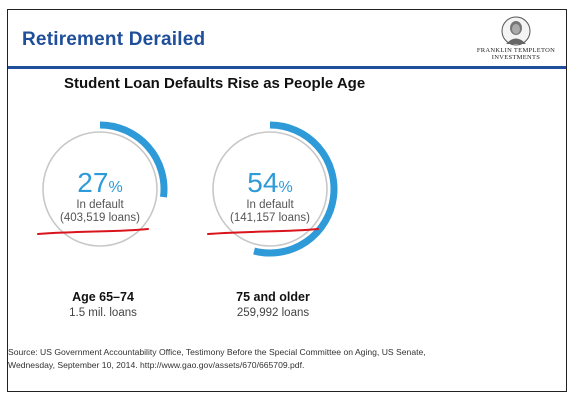 The height and width of the screenshot is (401, 576). Describe the element at coordinates (103, 313) in the screenshot. I see `category-sublabel: 1.5 mil. loans` at that location.